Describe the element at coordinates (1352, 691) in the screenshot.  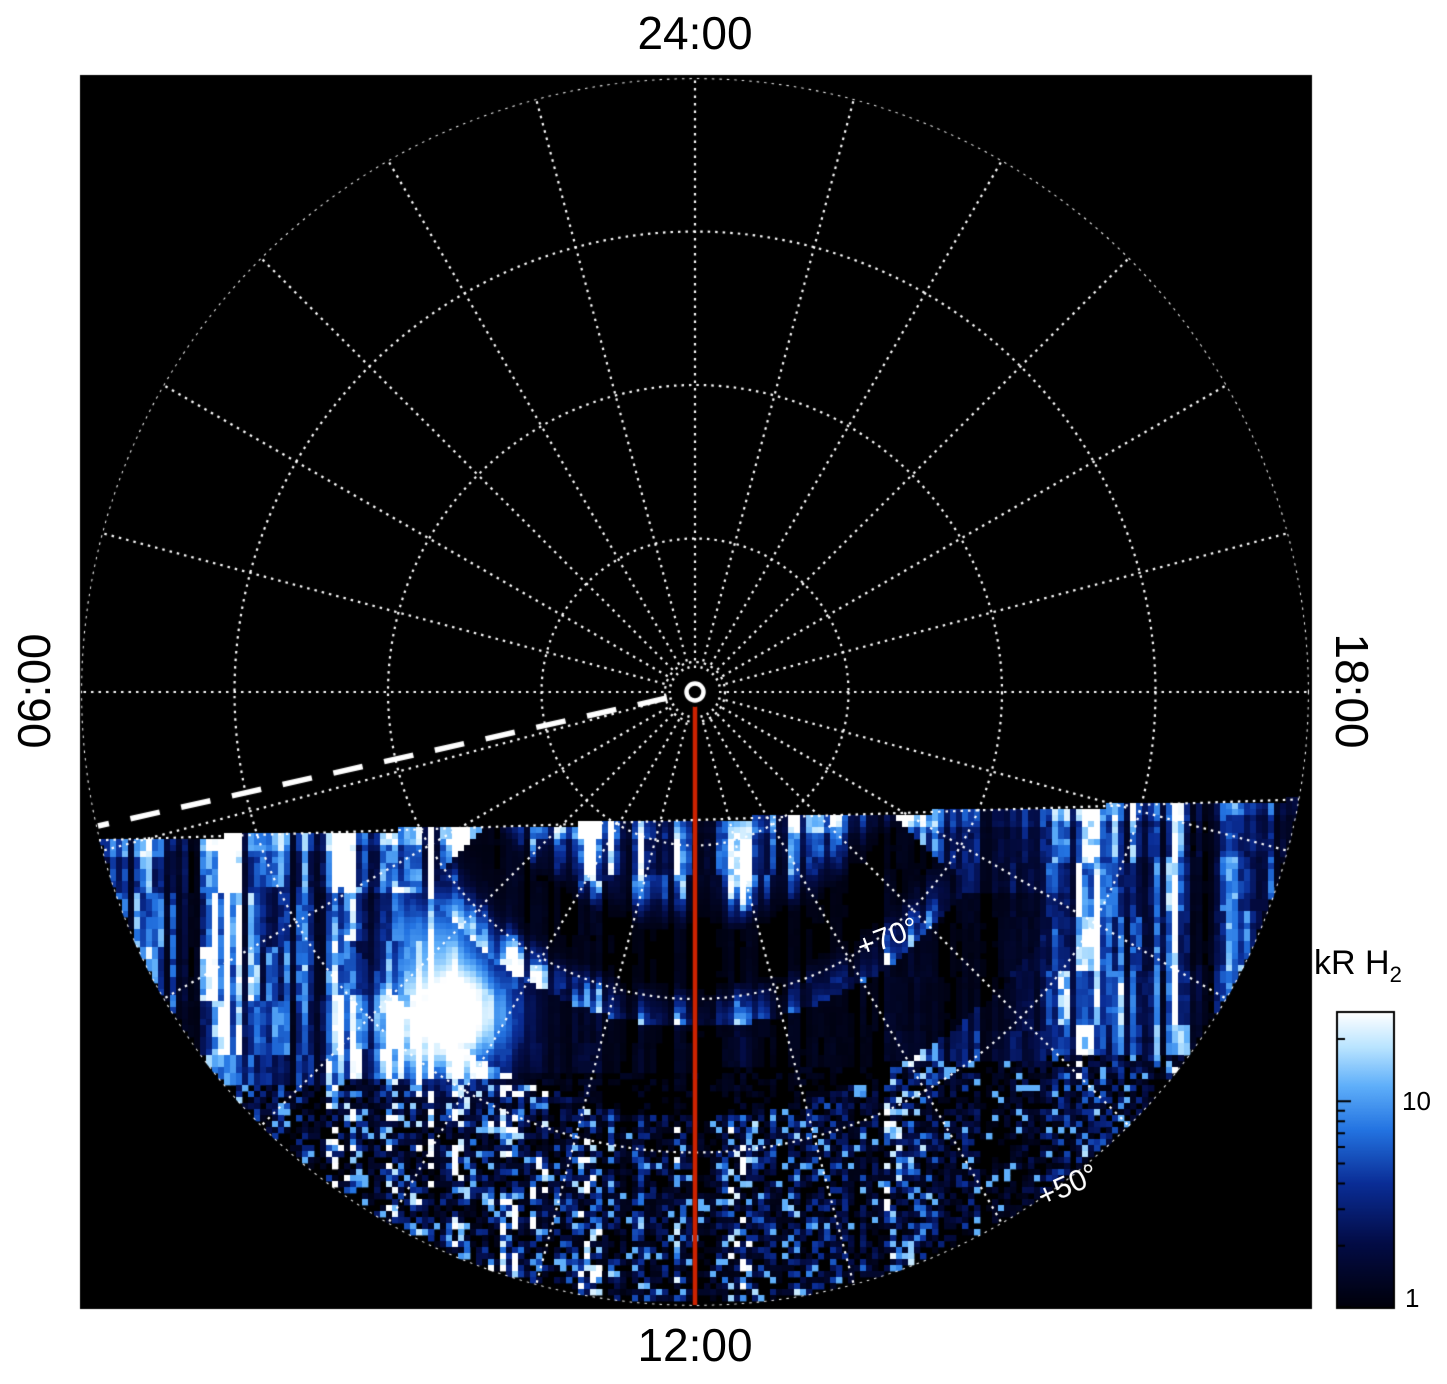
I see `local-time-label-1800: 18:00` at that location.